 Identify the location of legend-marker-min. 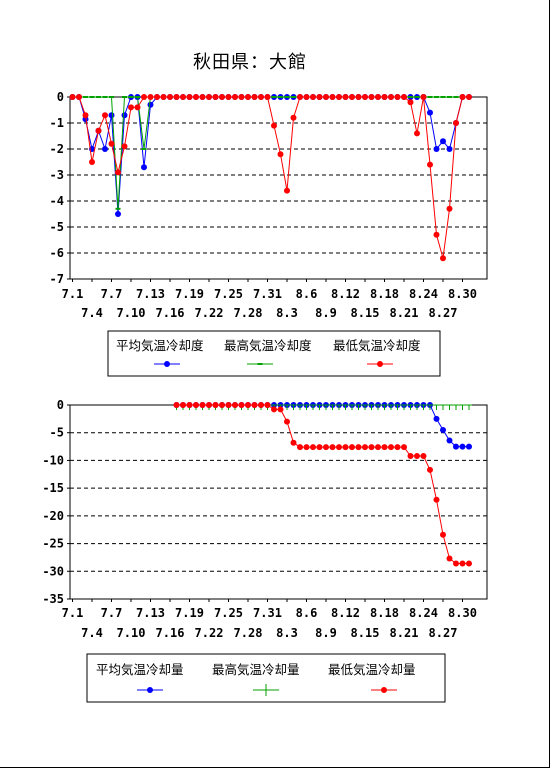
(380, 364).